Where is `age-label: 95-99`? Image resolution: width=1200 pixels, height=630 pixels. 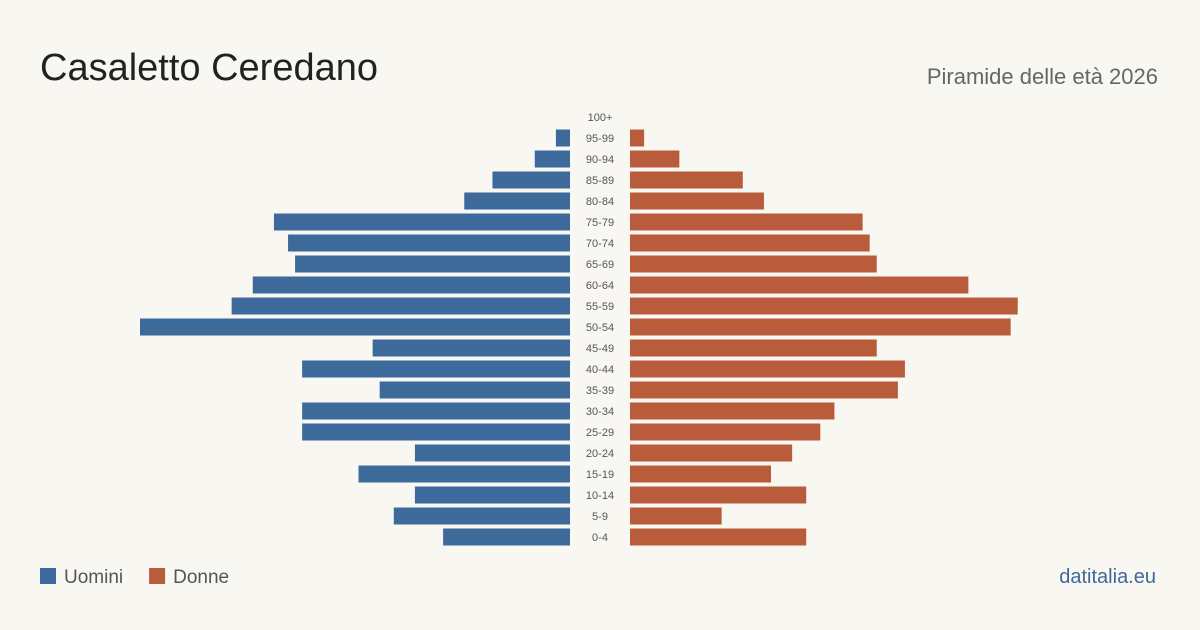 age-label: 95-99 is located at coordinates (600, 139).